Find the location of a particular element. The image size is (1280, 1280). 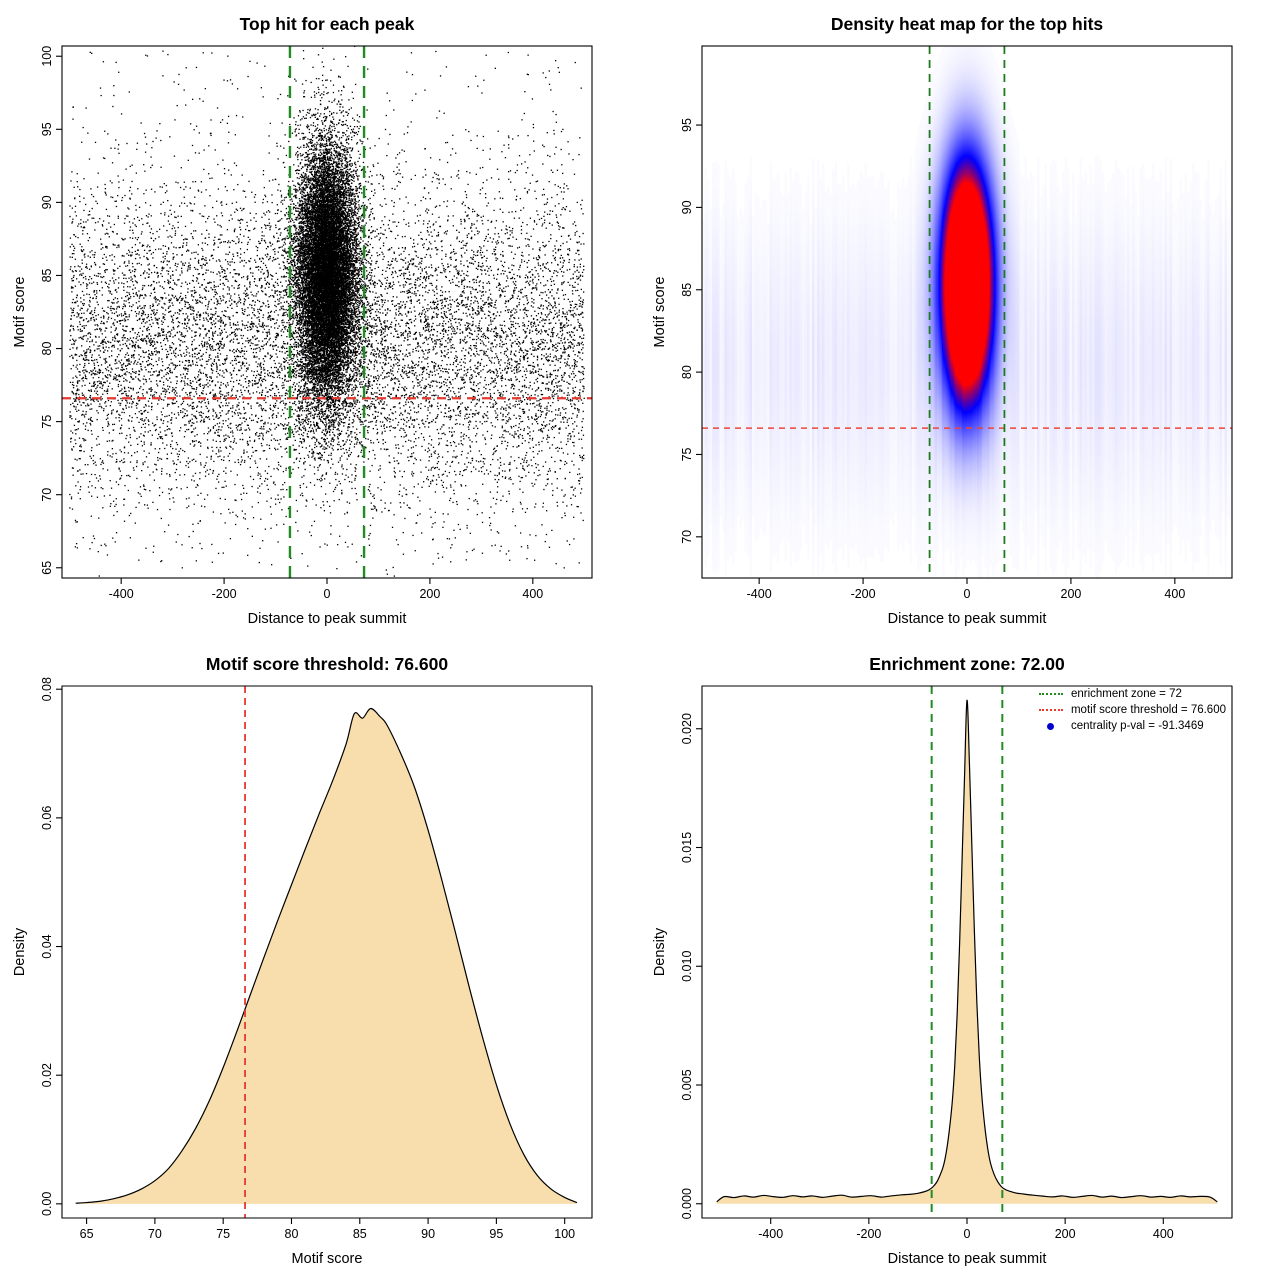

red-dotted-line-icon is located at coordinates (1050, 710).